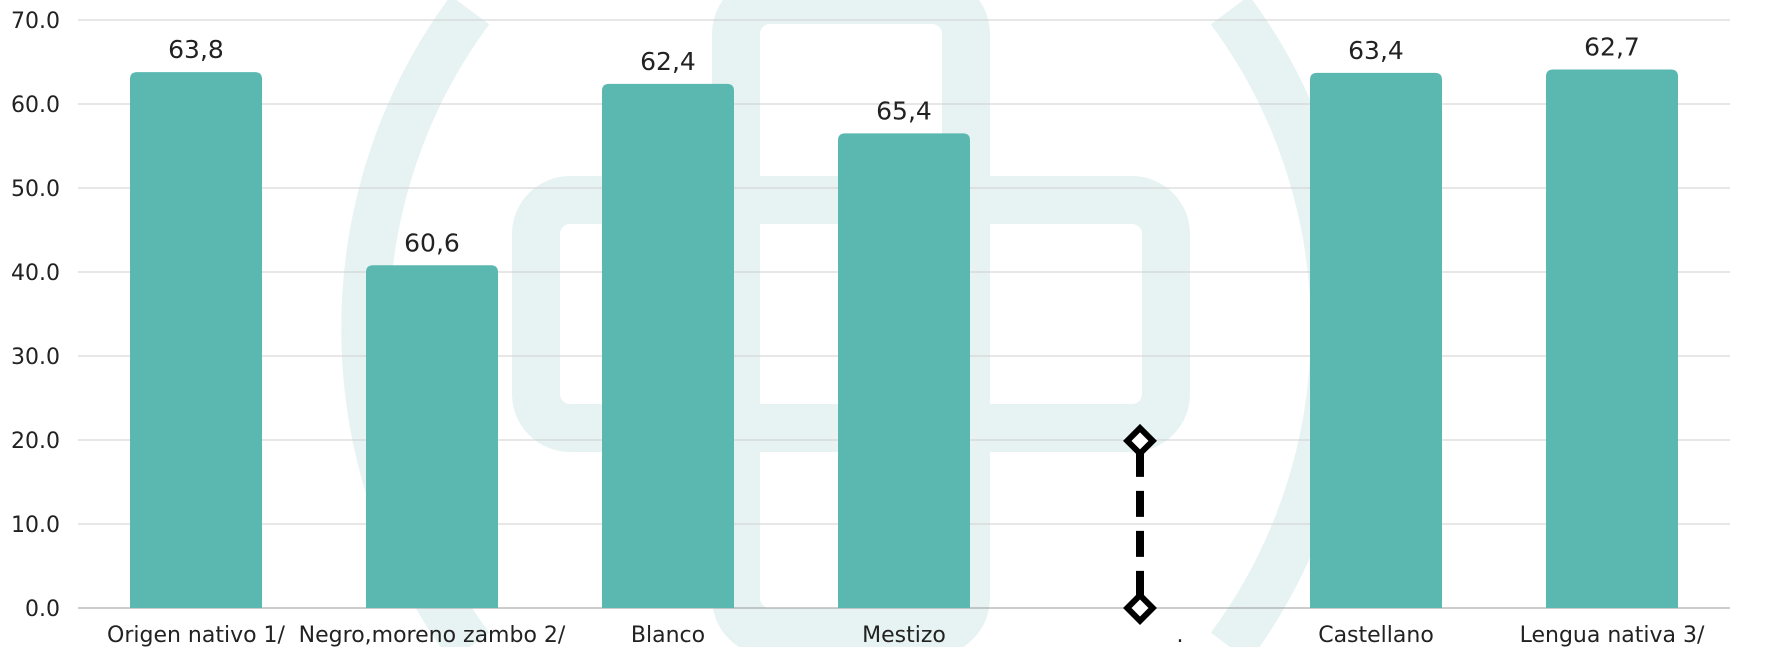 This screenshot has height=647, width=1771. What do you see at coordinates (904, 110) in the screenshot?
I see `data-label: 65,4` at bounding box center [904, 110].